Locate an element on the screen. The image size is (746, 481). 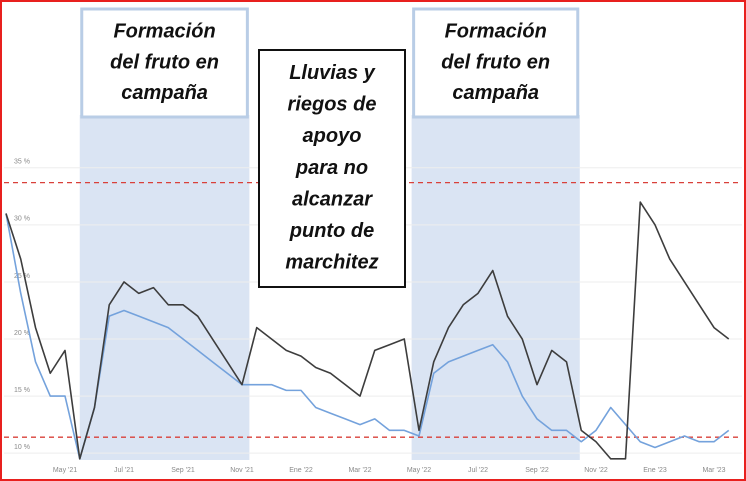
note-text: Lluvias y is located at coordinates (332, 73).